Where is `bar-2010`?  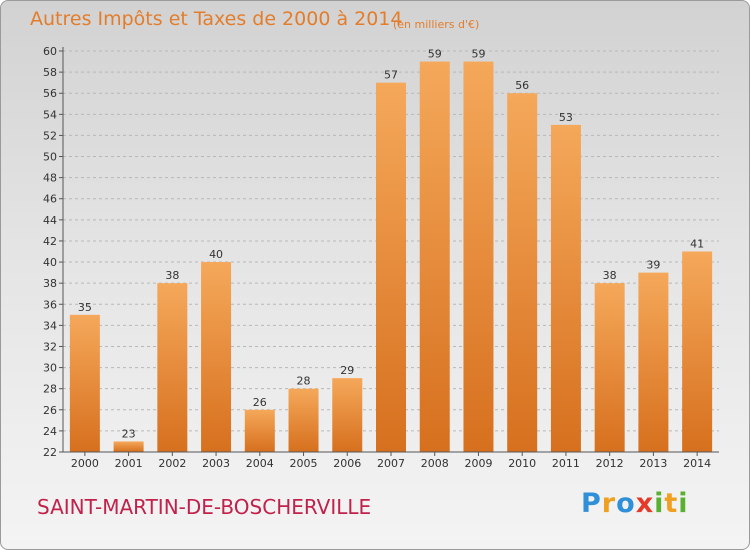 bar-2010 is located at coordinates (522, 273).